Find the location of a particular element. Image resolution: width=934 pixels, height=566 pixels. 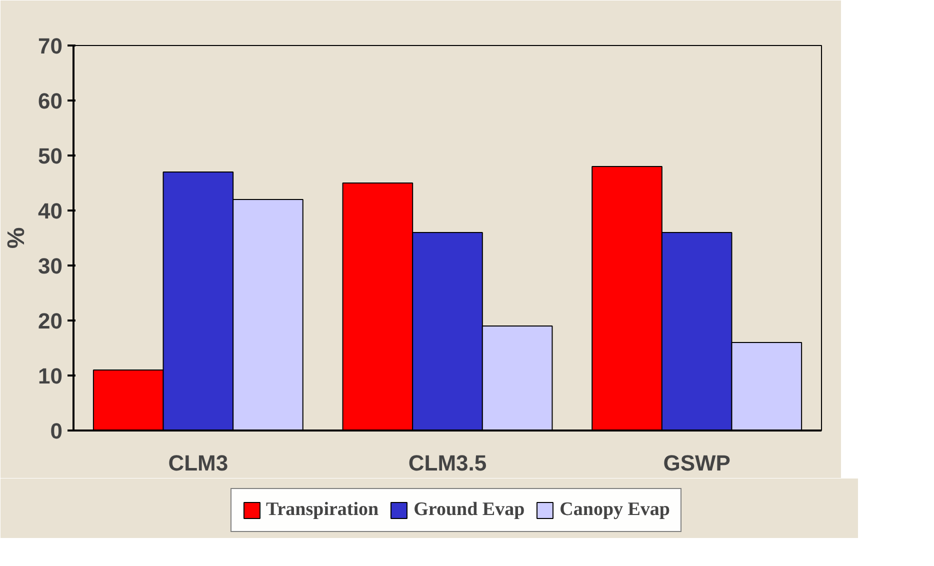

y-tick-label: 30 is located at coordinates (50, 266).